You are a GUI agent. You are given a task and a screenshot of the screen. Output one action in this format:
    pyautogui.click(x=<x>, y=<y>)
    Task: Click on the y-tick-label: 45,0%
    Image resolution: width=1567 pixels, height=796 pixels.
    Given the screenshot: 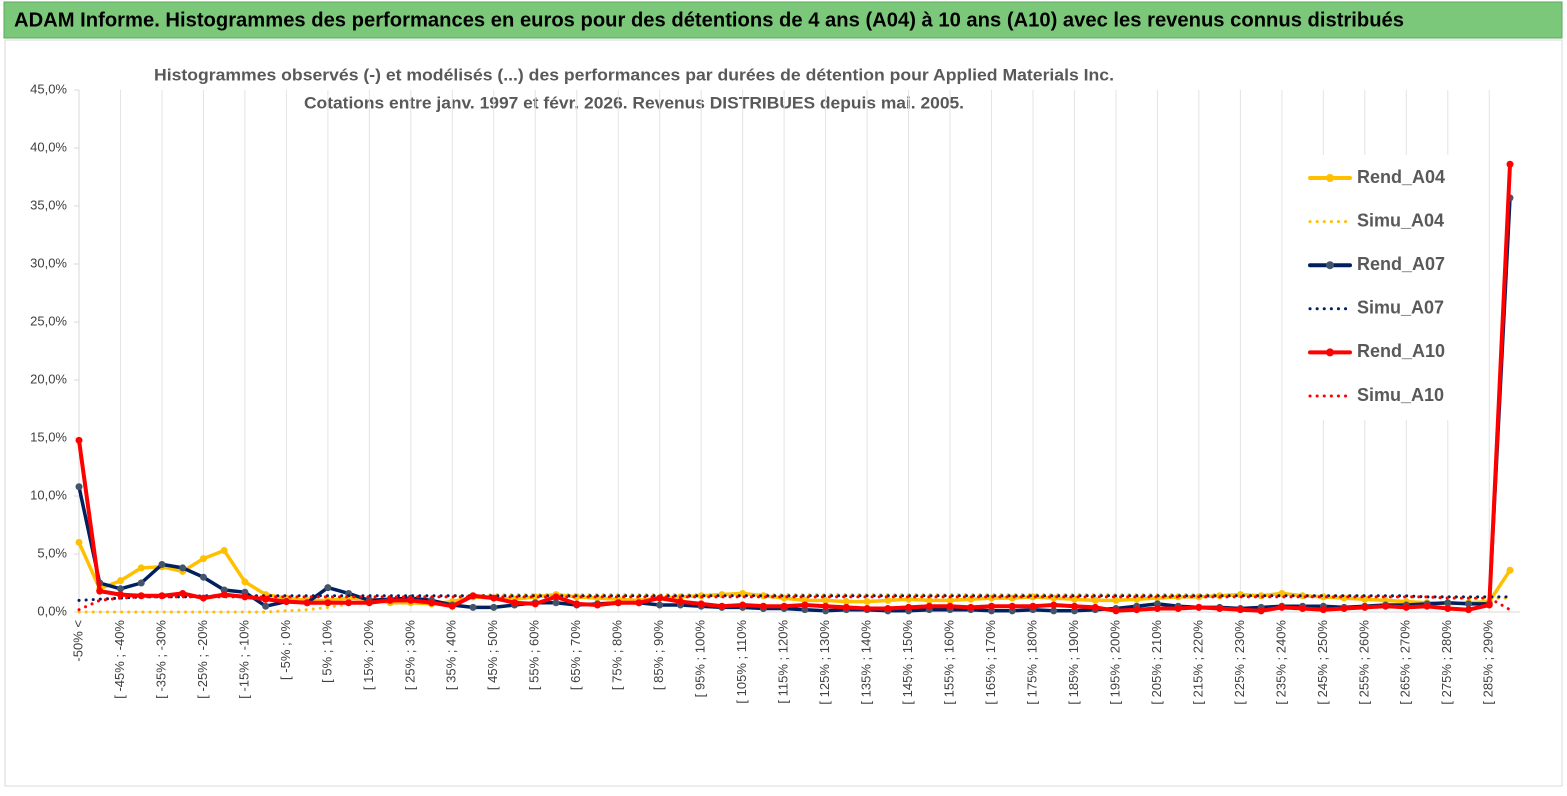 What is the action you would take?
    pyautogui.click(x=48, y=88)
    